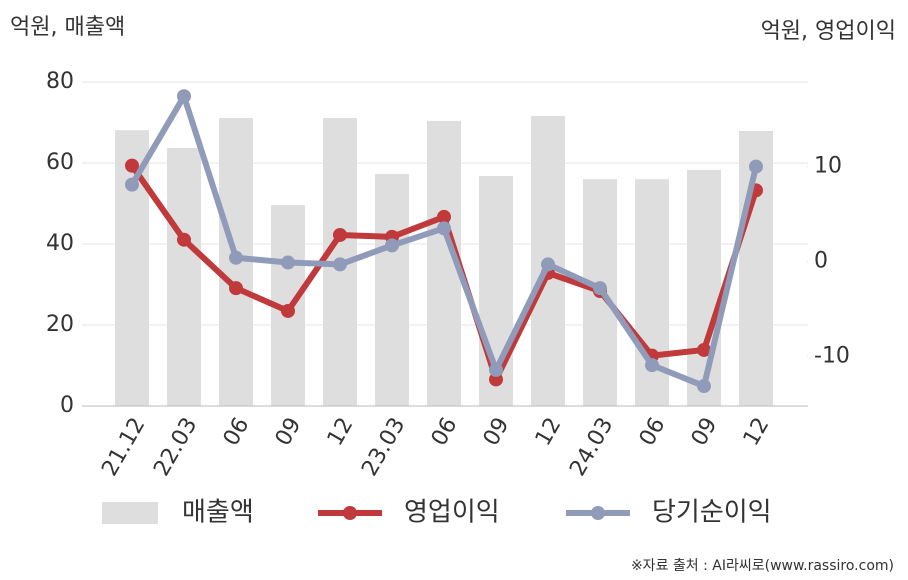  What do you see at coordinates (175, 447) in the screenshot?
I see `x-tick-label: 22.03` at bounding box center [175, 447].